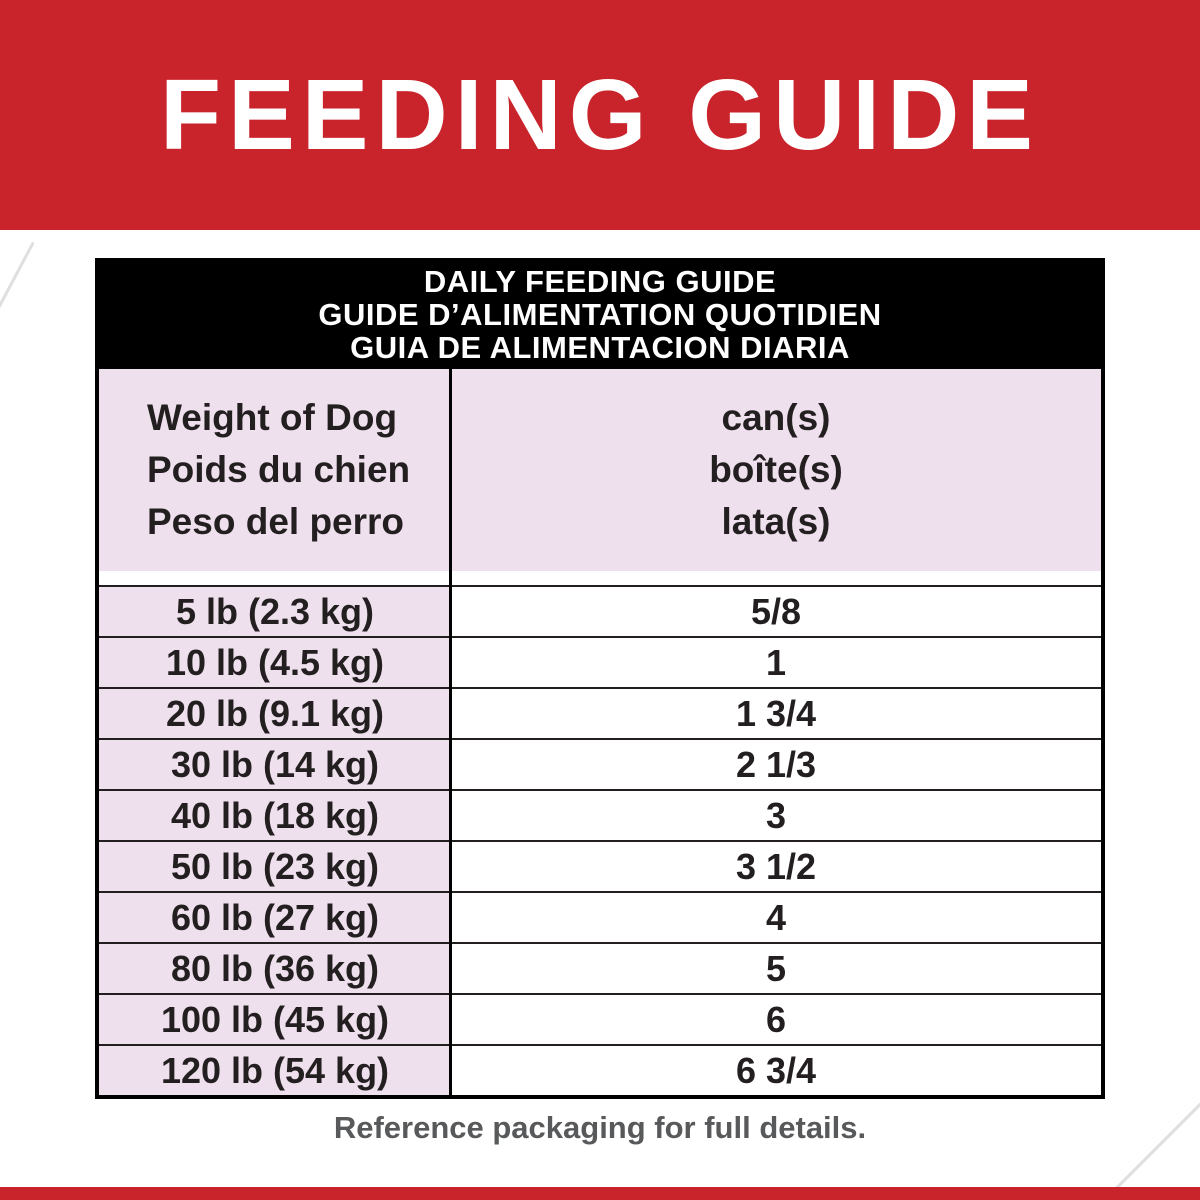 The height and width of the screenshot is (1200, 1200). I want to click on table-row: 120 lb (54 kg) 6 3/4, so click(600, 1069).